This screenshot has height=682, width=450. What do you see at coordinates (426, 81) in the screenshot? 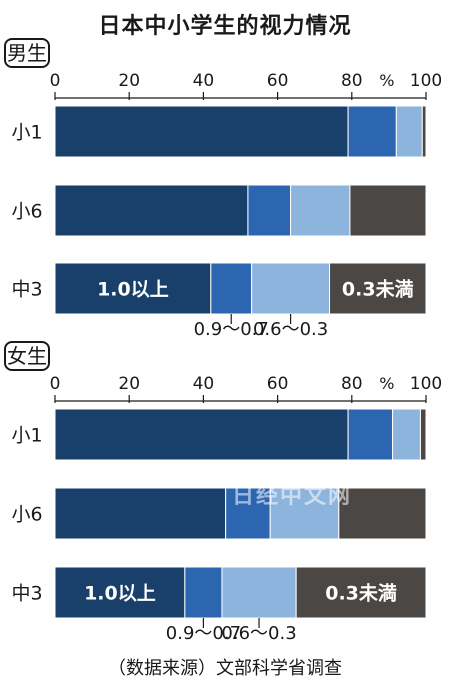
I see `boys-tick-label-5: 100` at bounding box center [426, 81].